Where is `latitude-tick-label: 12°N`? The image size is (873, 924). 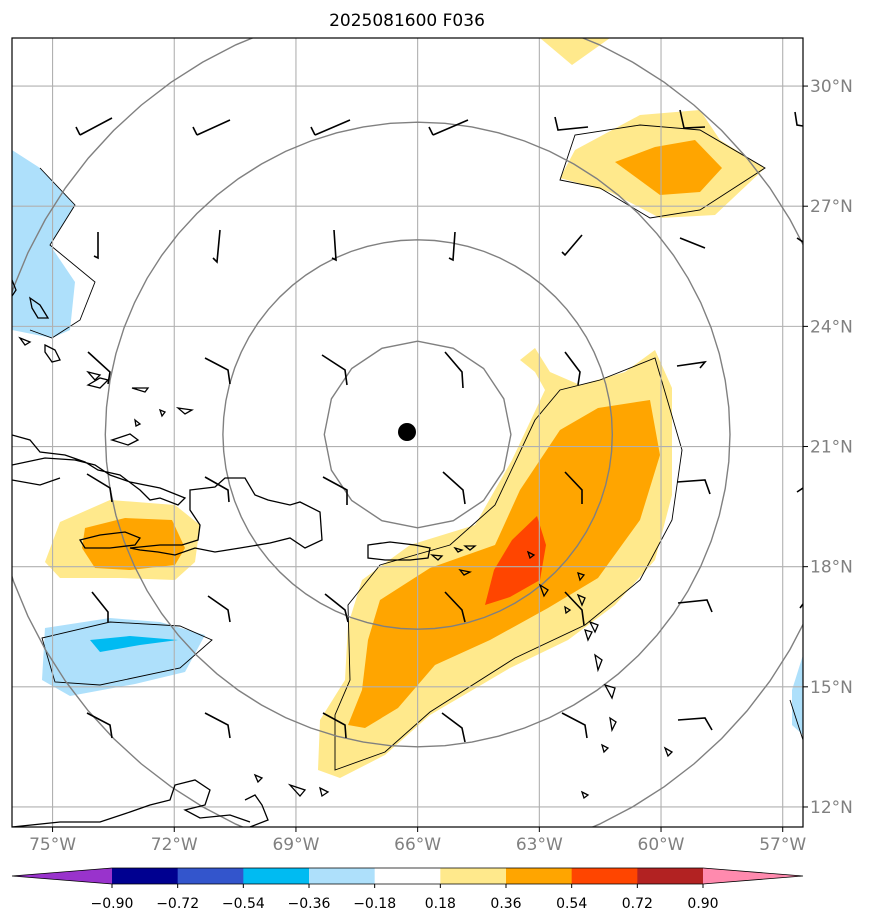 latitude-tick-label: 12°N is located at coordinates (831, 808).